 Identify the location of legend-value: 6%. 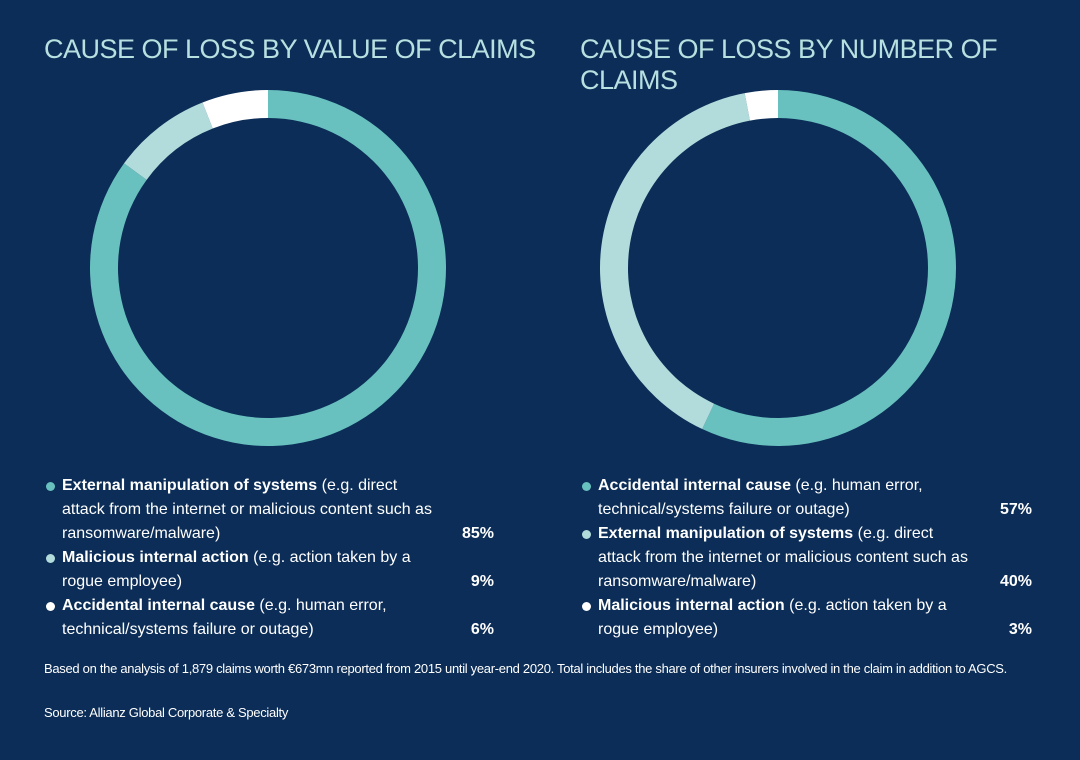
(482, 629).